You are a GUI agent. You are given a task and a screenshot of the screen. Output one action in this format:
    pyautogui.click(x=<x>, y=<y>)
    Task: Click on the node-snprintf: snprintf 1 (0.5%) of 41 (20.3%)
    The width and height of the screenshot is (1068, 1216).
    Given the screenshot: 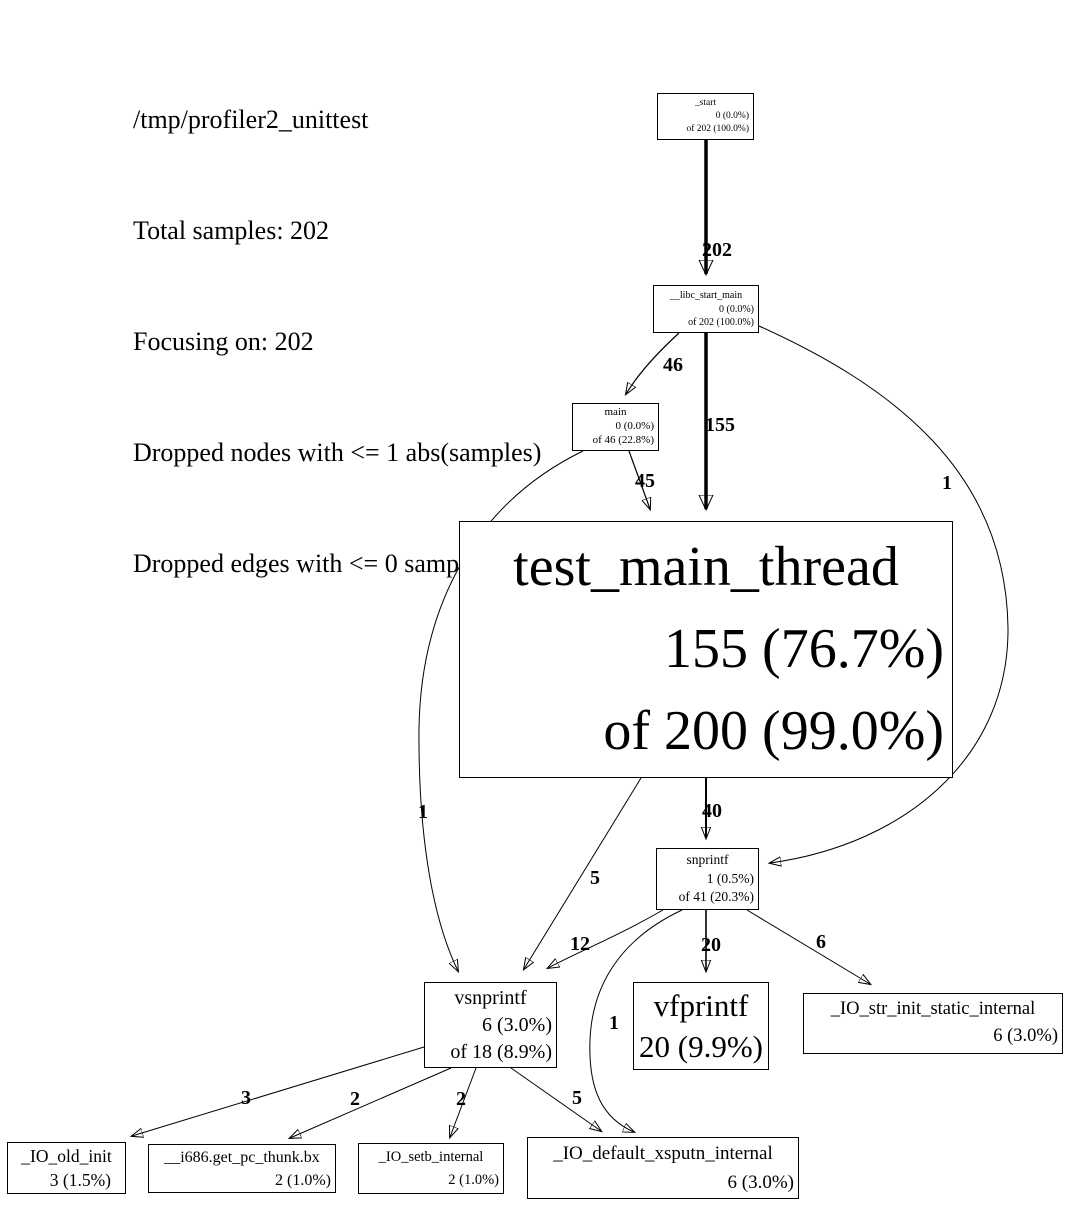 What is the action you would take?
    pyautogui.click(x=707, y=879)
    